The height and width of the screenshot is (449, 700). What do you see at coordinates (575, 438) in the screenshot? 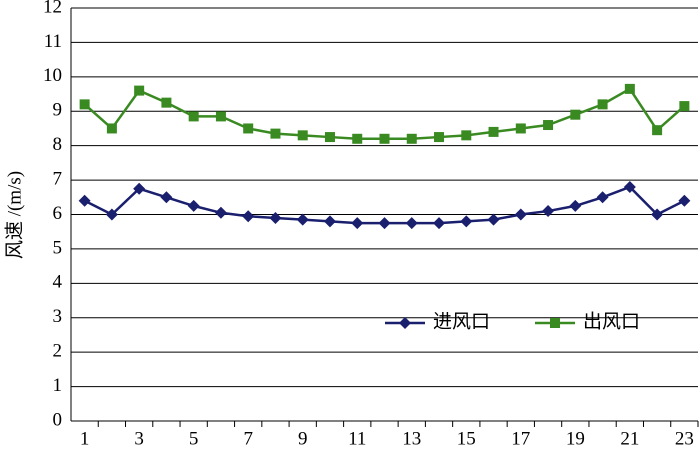
I see `x-tick-label: 19` at bounding box center [575, 438].